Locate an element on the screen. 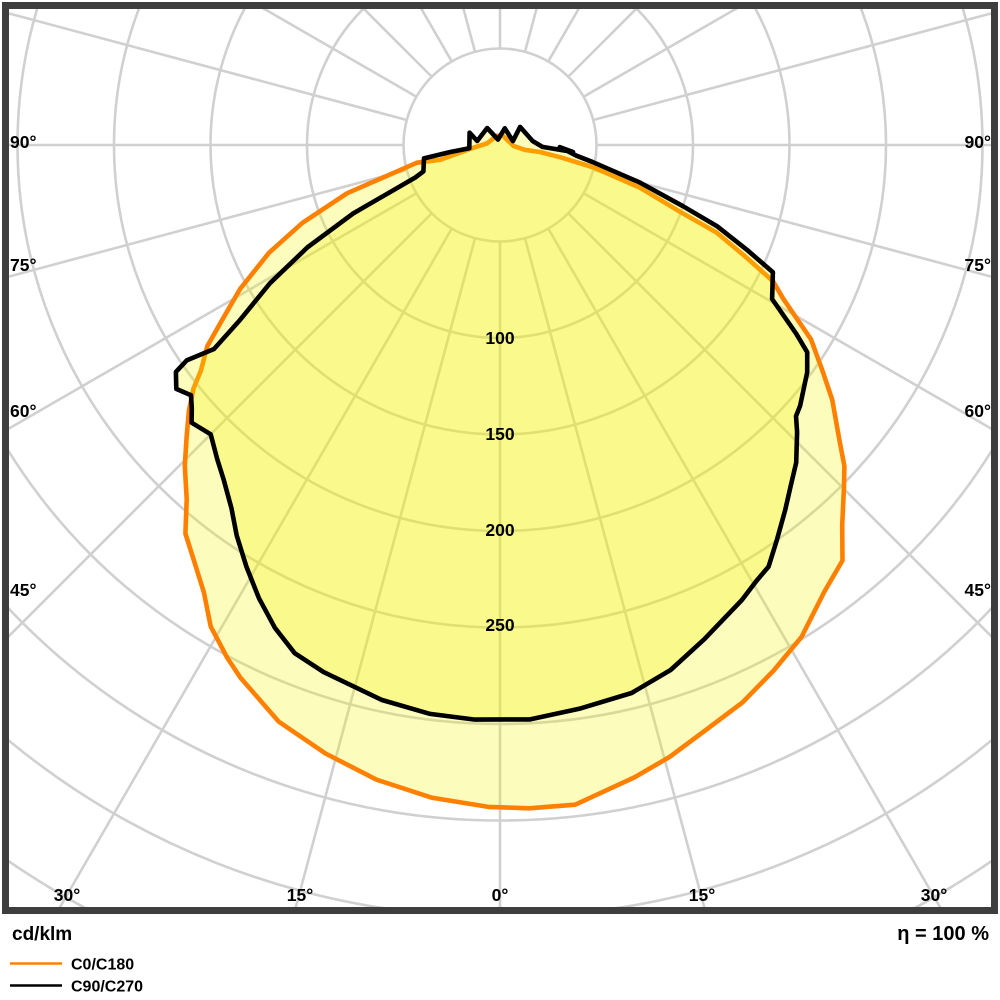 This screenshot has width=1000, height=1000. unit-label: cd/klm is located at coordinates (42, 934).